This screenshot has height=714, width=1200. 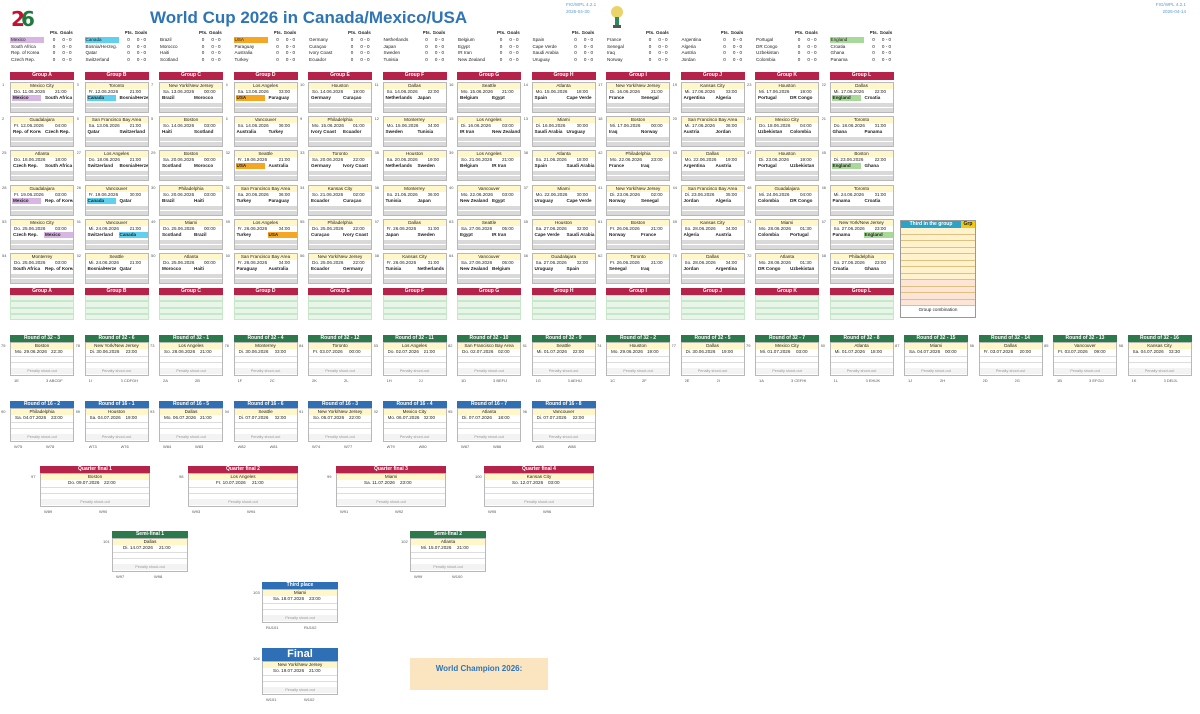 I want to click on team: Sweden, so click(x=394, y=132).